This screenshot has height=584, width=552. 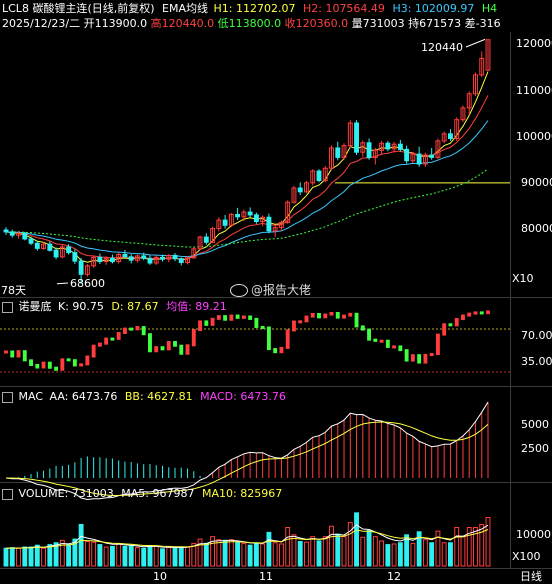 What do you see at coordinates (31, 396) in the screenshot?
I see `macd-name: MAC` at bounding box center [31, 396].